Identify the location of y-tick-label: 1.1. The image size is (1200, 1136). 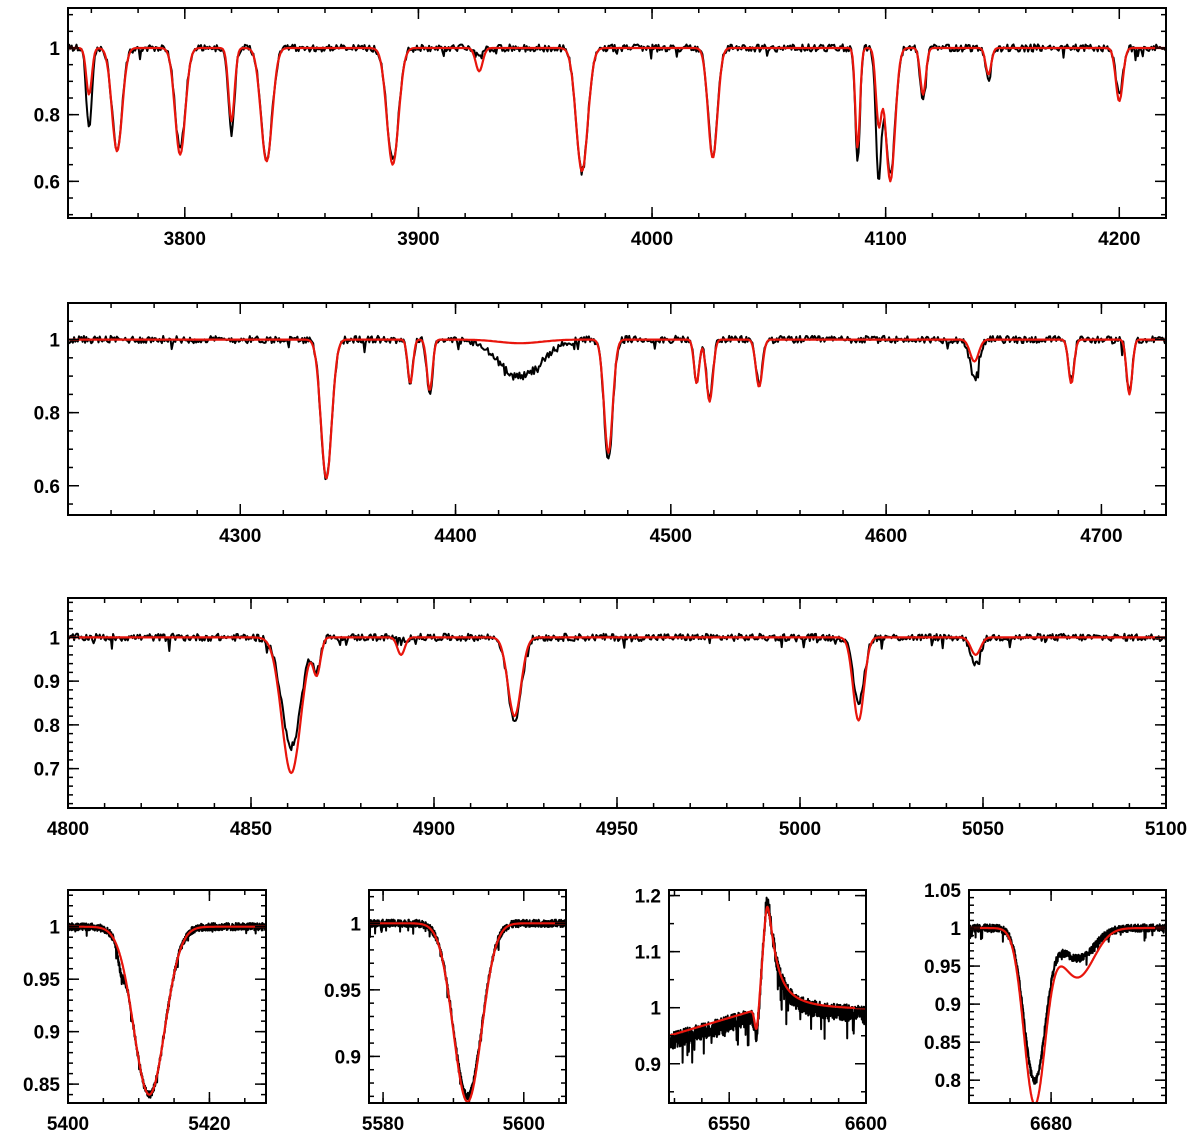
(648, 953).